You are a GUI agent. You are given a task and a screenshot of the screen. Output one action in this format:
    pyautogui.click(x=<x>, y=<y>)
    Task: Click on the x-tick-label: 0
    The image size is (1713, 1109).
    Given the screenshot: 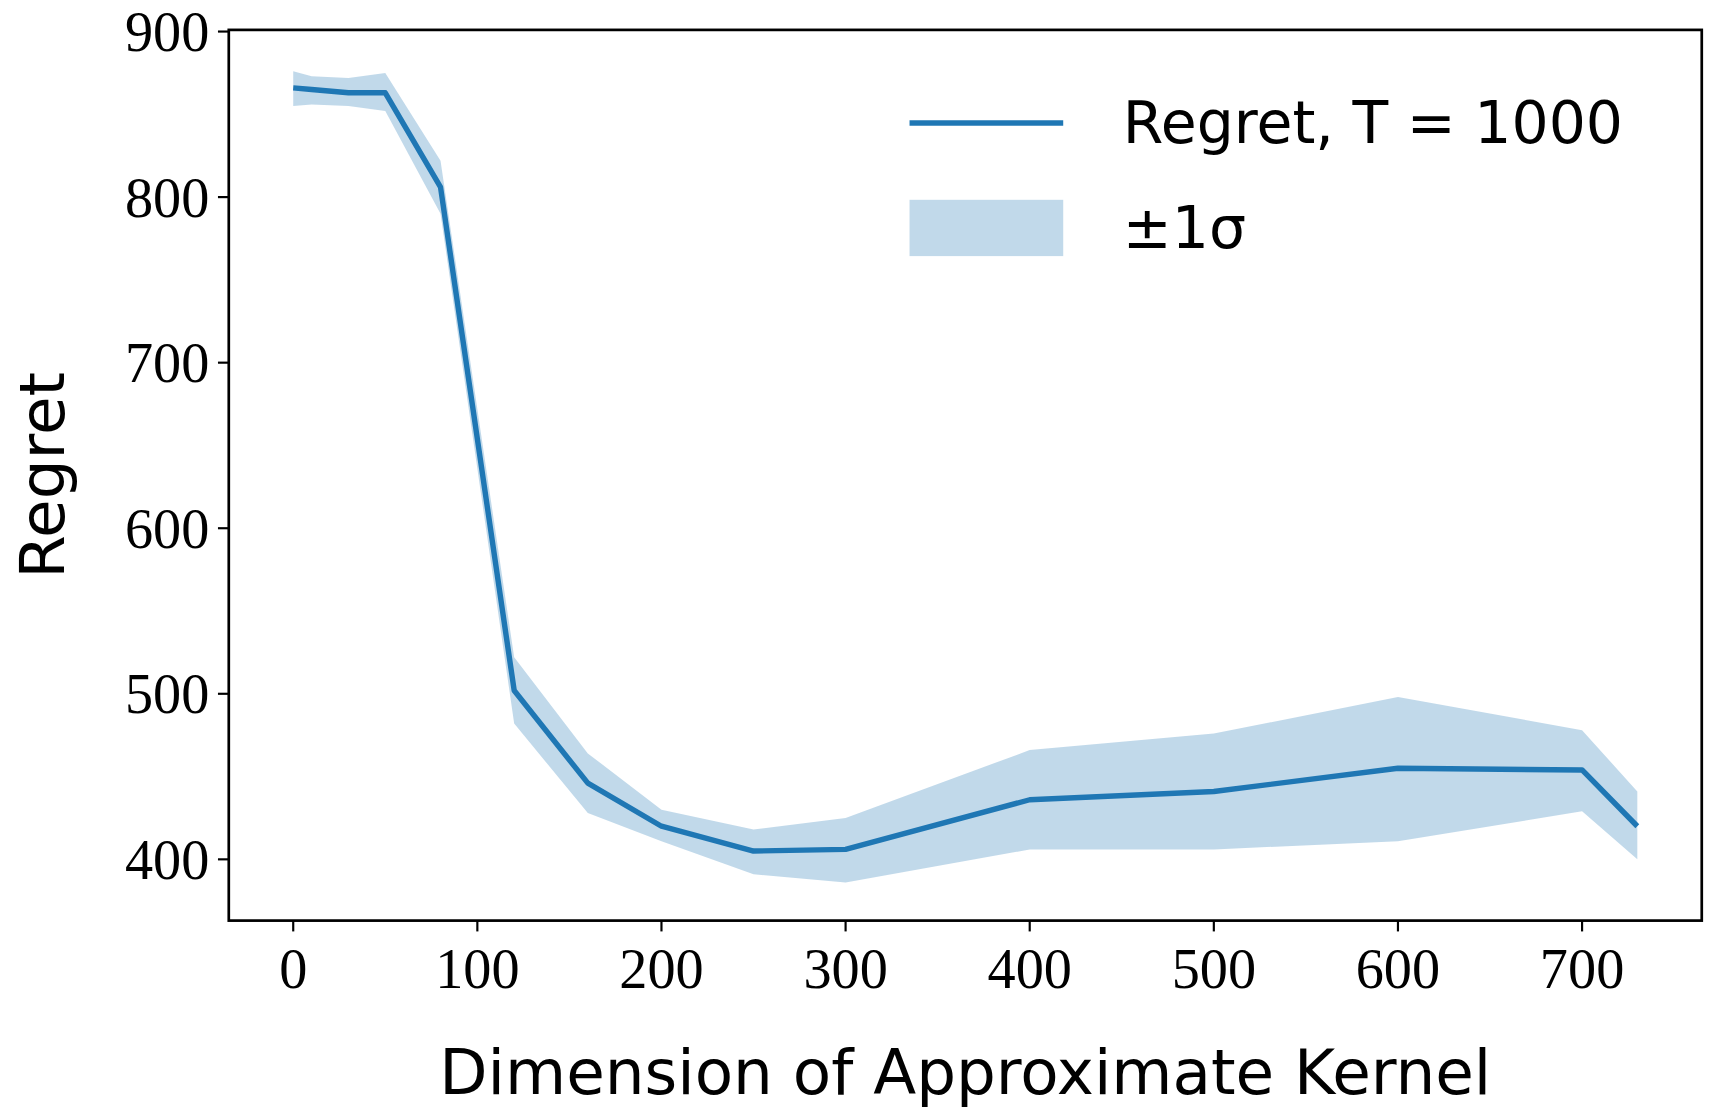 What is the action you would take?
    pyautogui.click(x=293, y=968)
    